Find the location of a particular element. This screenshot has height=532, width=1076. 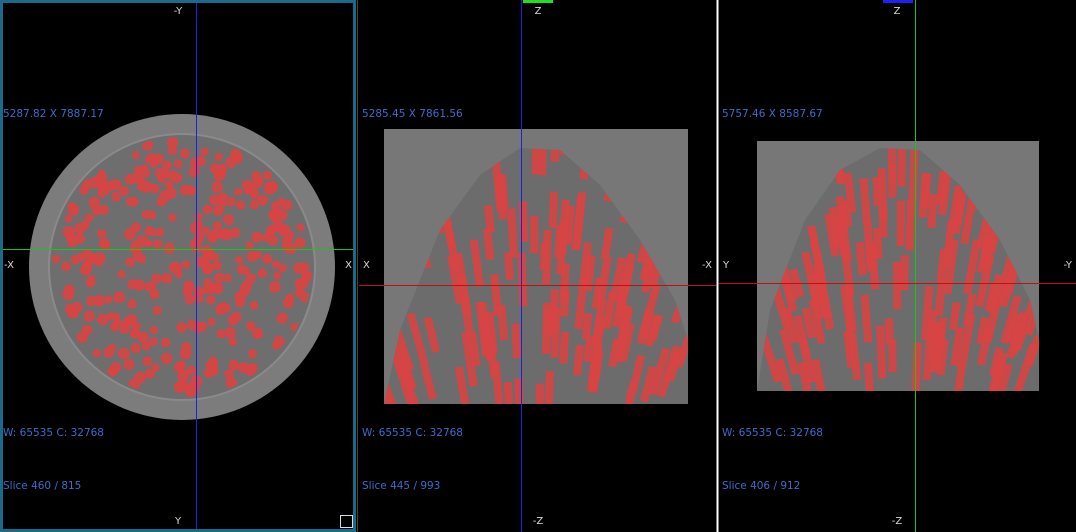

maximize-button is located at coordinates (346, 521).